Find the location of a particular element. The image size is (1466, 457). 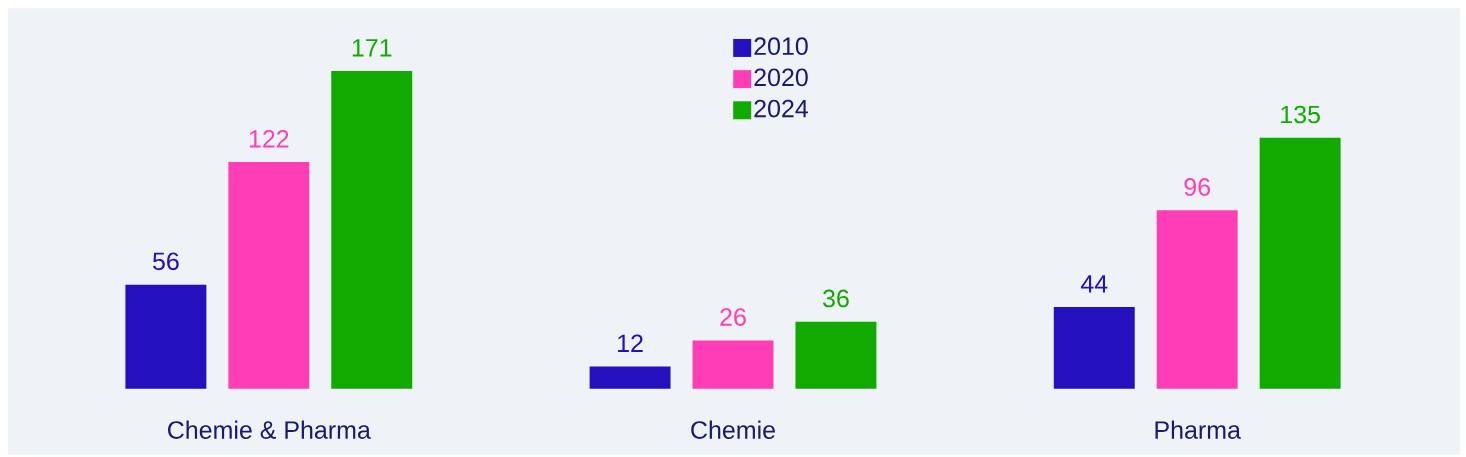

data-label: 56 is located at coordinates (165, 261).